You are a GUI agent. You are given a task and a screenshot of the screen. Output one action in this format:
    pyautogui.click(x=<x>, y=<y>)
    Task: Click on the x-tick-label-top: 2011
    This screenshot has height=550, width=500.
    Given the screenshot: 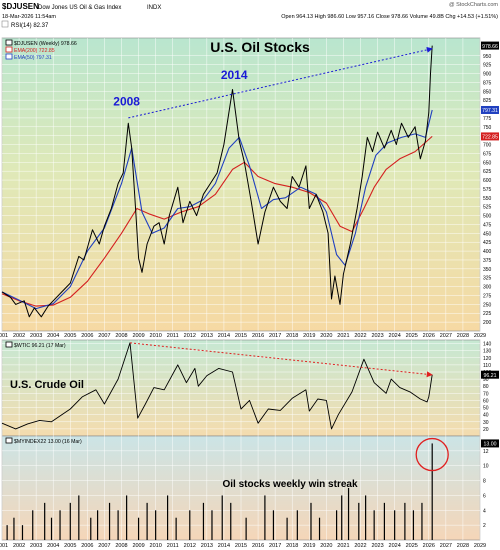 What is the action you would take?
    pyautogui.click(x=173, y=336)
    